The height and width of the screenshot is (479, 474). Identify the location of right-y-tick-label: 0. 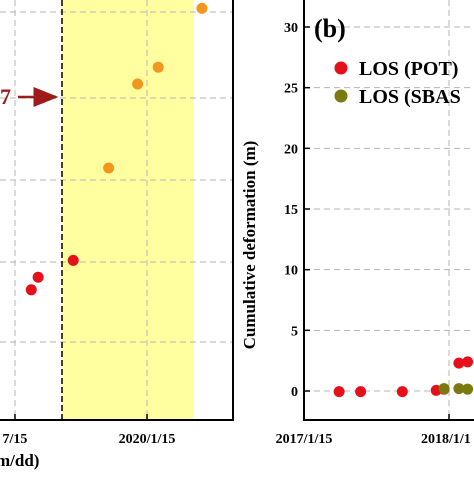
(294, 392).